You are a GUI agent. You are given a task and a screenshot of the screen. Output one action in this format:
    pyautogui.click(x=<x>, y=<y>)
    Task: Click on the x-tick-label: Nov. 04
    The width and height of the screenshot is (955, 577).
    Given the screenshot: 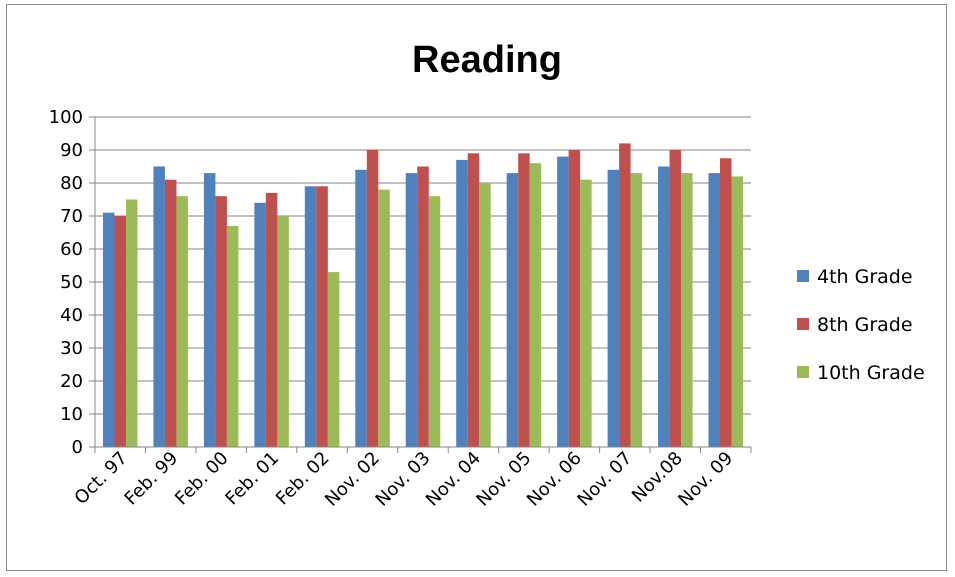 What is the action you would take?
    pyautogui.click(x=453, y=479)
    